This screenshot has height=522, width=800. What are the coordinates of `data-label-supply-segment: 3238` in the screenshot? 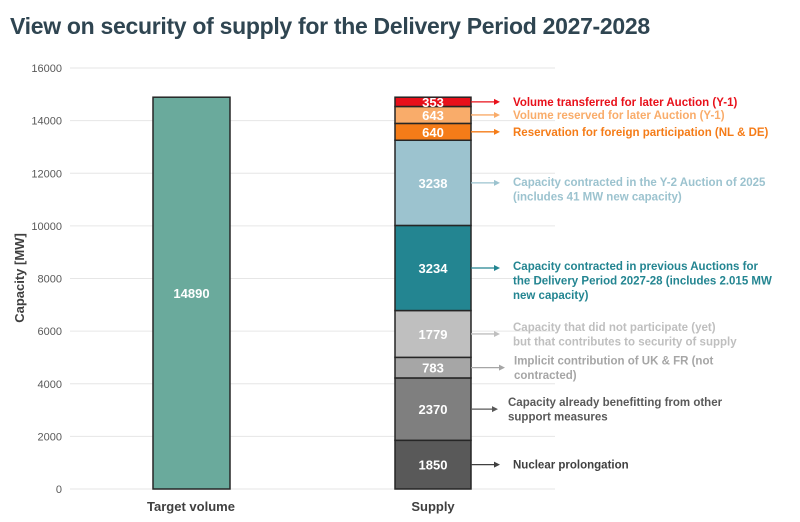 It's located at (433, 183).